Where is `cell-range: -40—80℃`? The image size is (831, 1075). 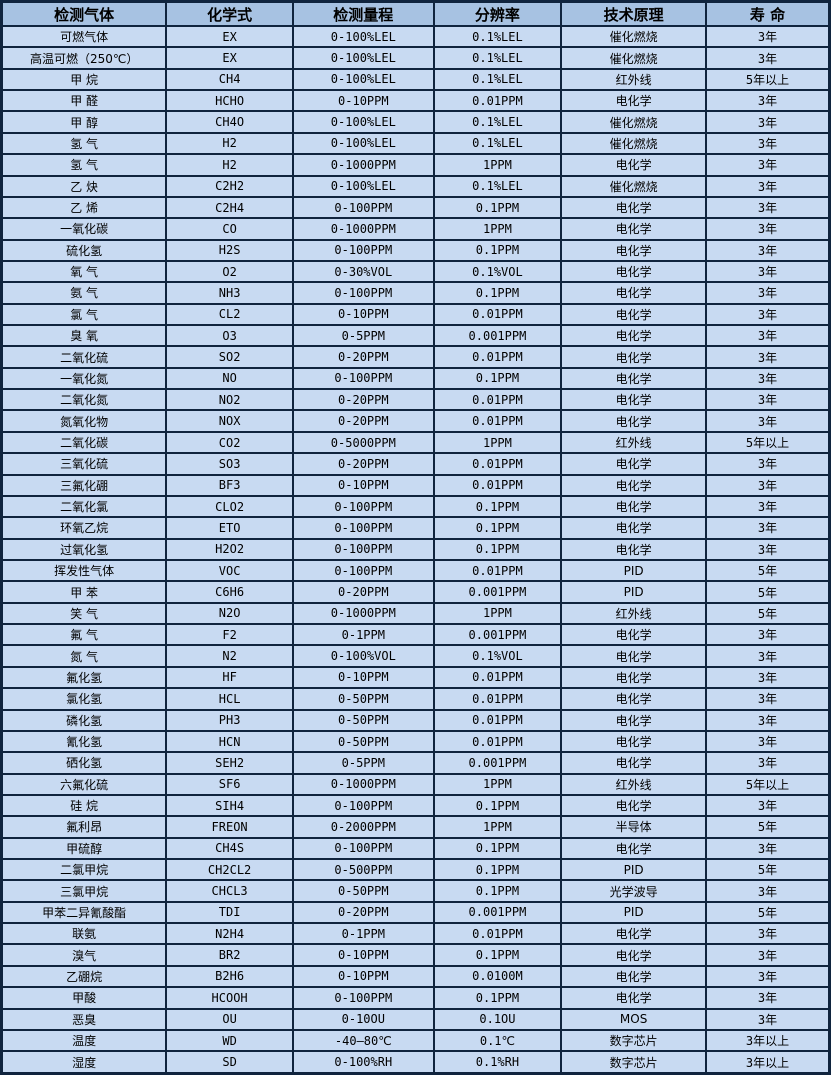
cell-range: -40—80℃ is located at coordinates (363, 1040).